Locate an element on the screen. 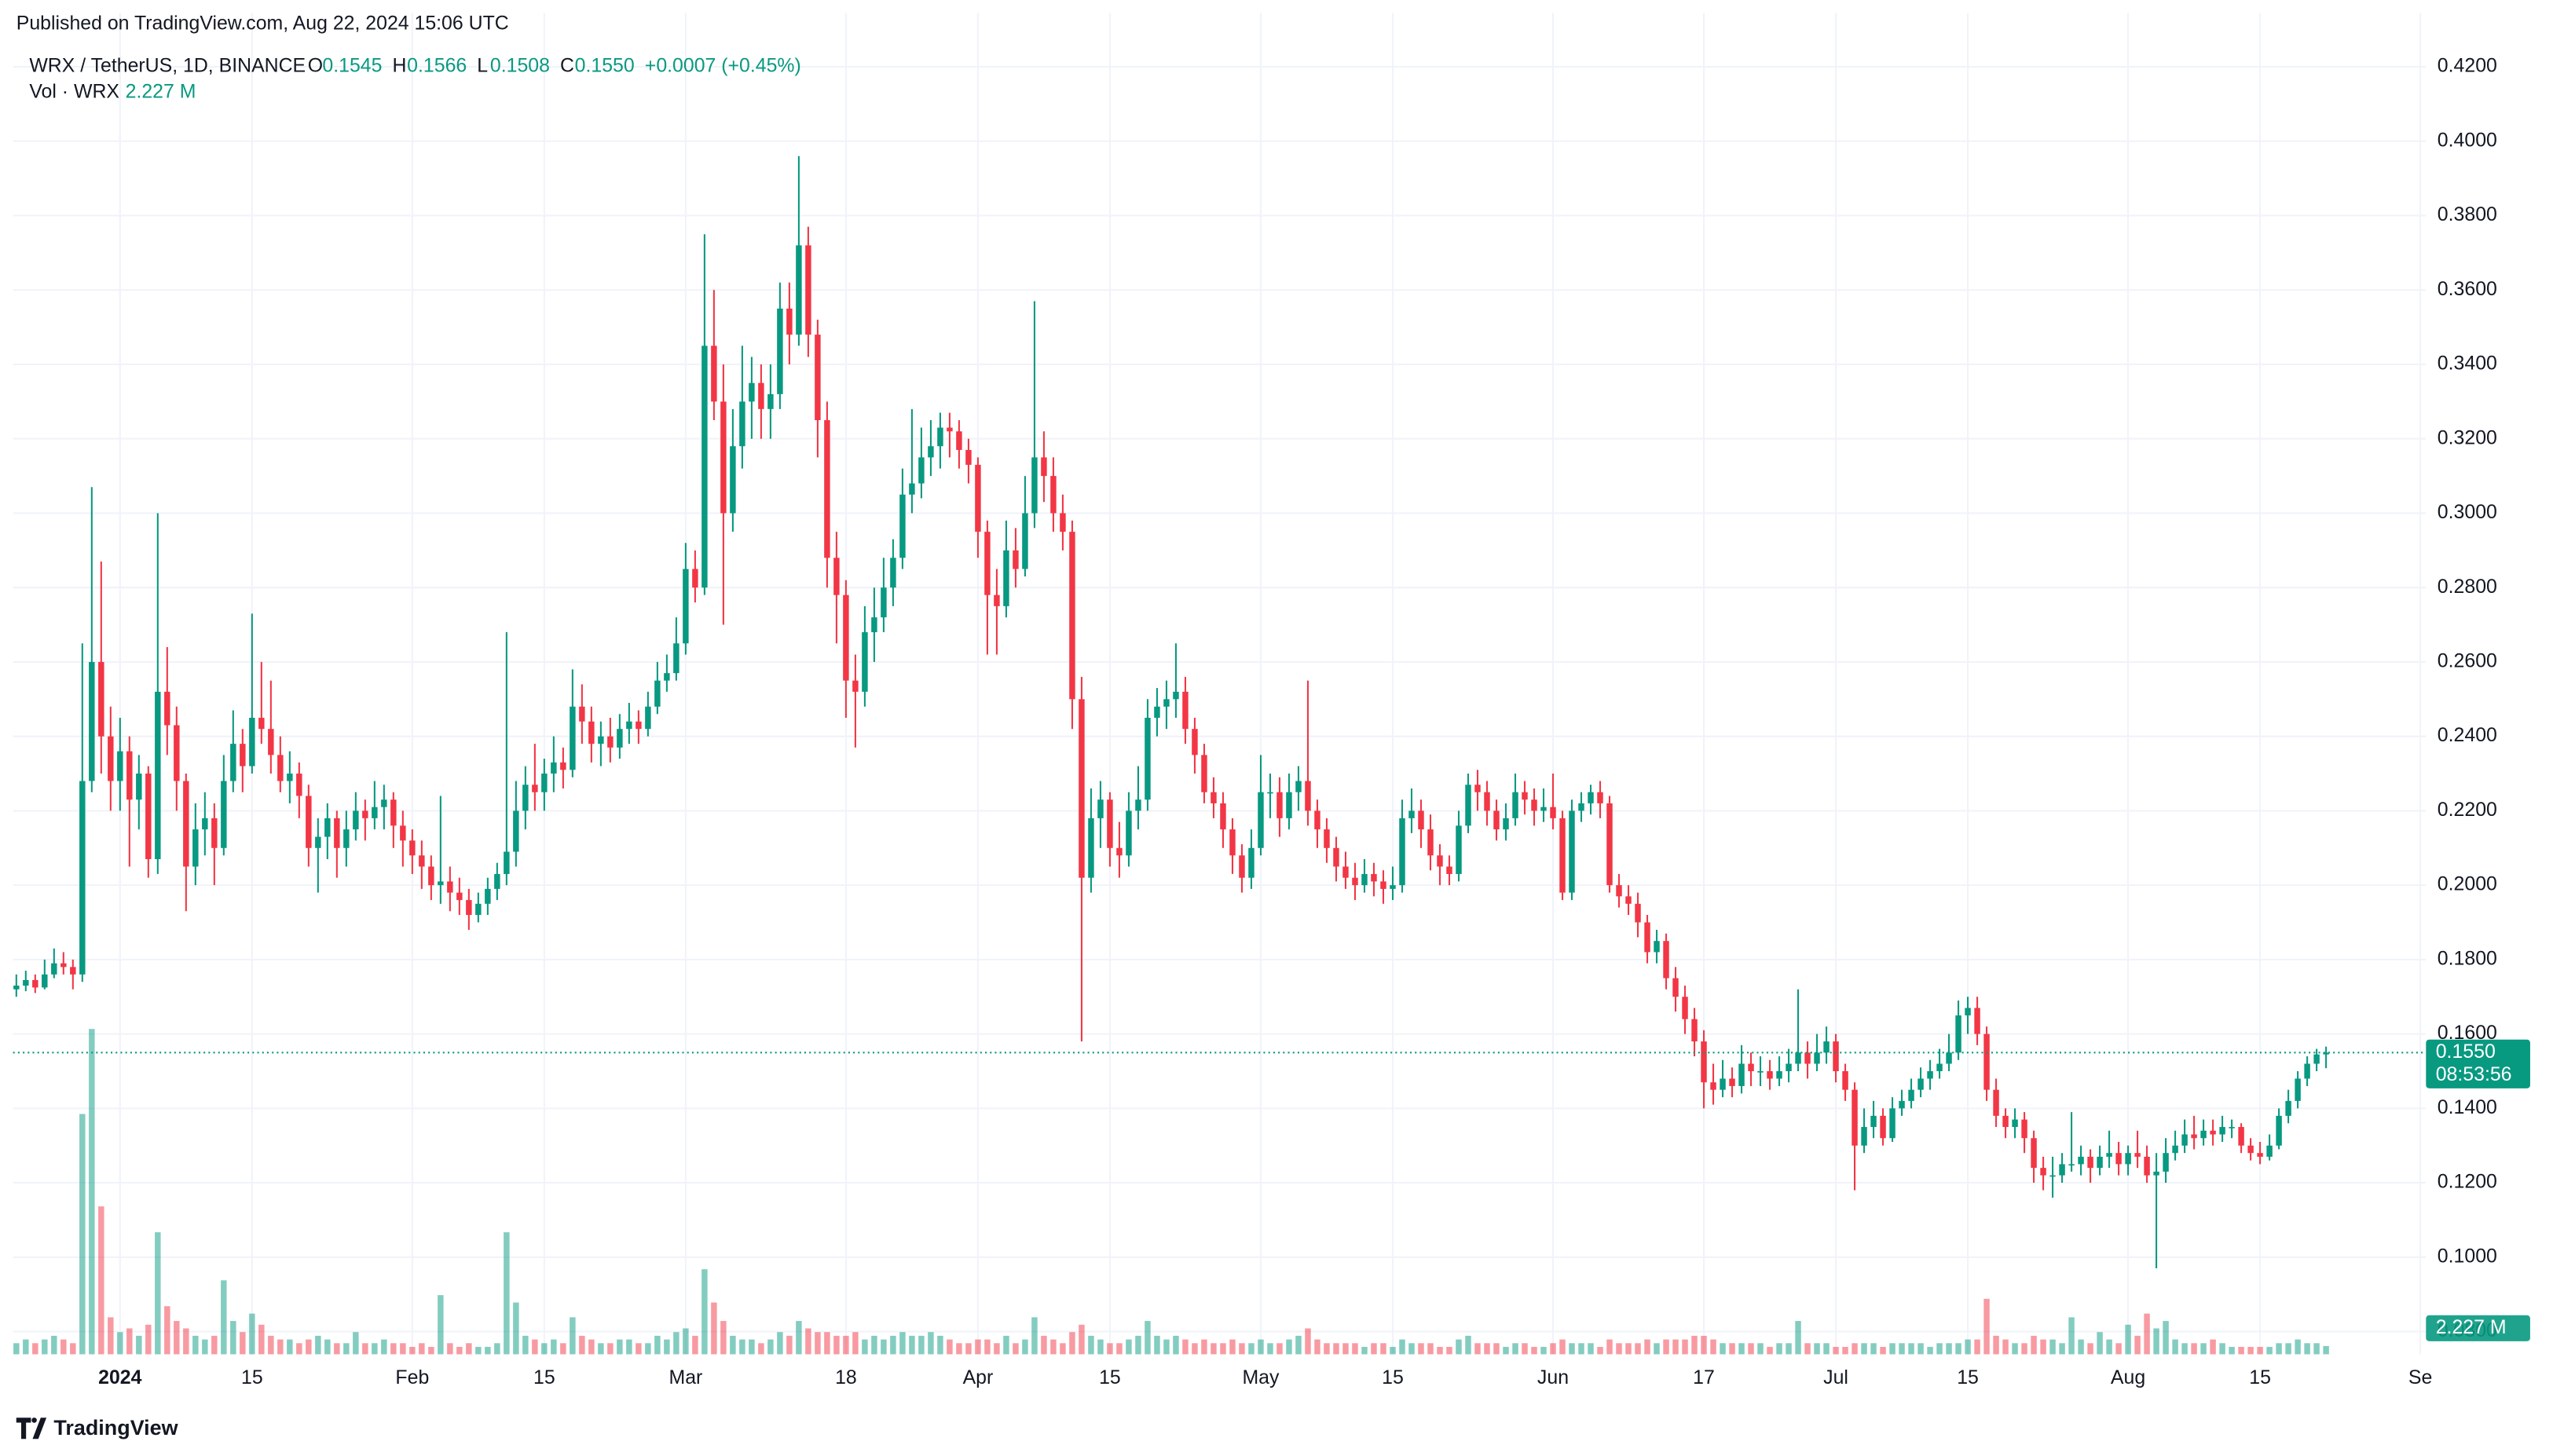  y-tick-label: 0.1400 is located at coordinates (2467, 1107).